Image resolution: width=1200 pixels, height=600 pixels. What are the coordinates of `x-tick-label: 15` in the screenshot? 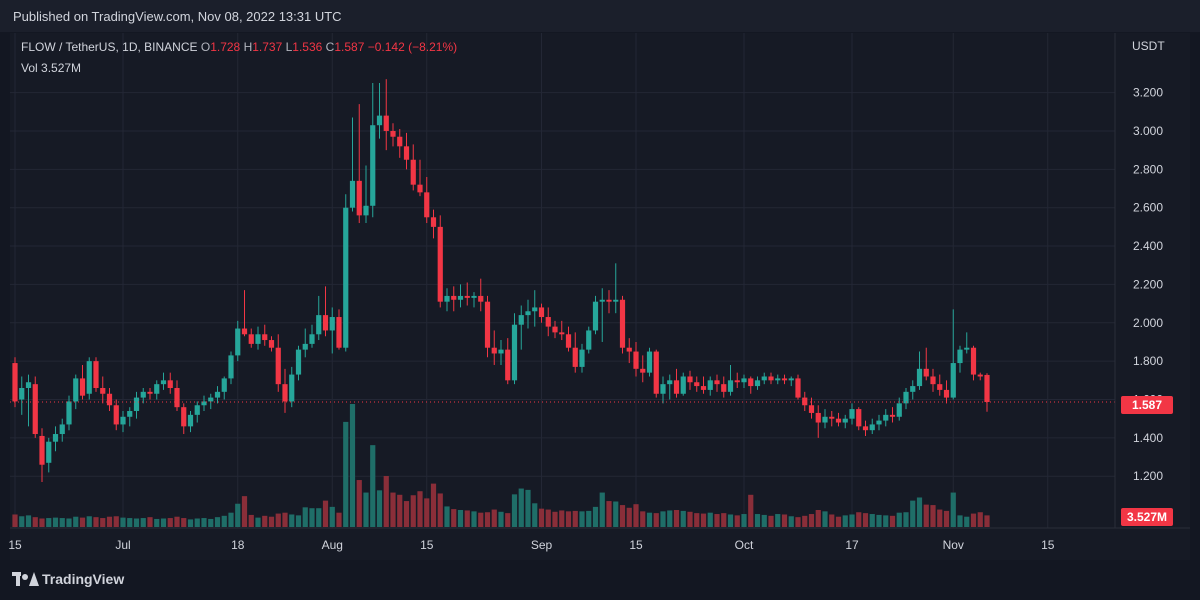 It's located at (636, 545).